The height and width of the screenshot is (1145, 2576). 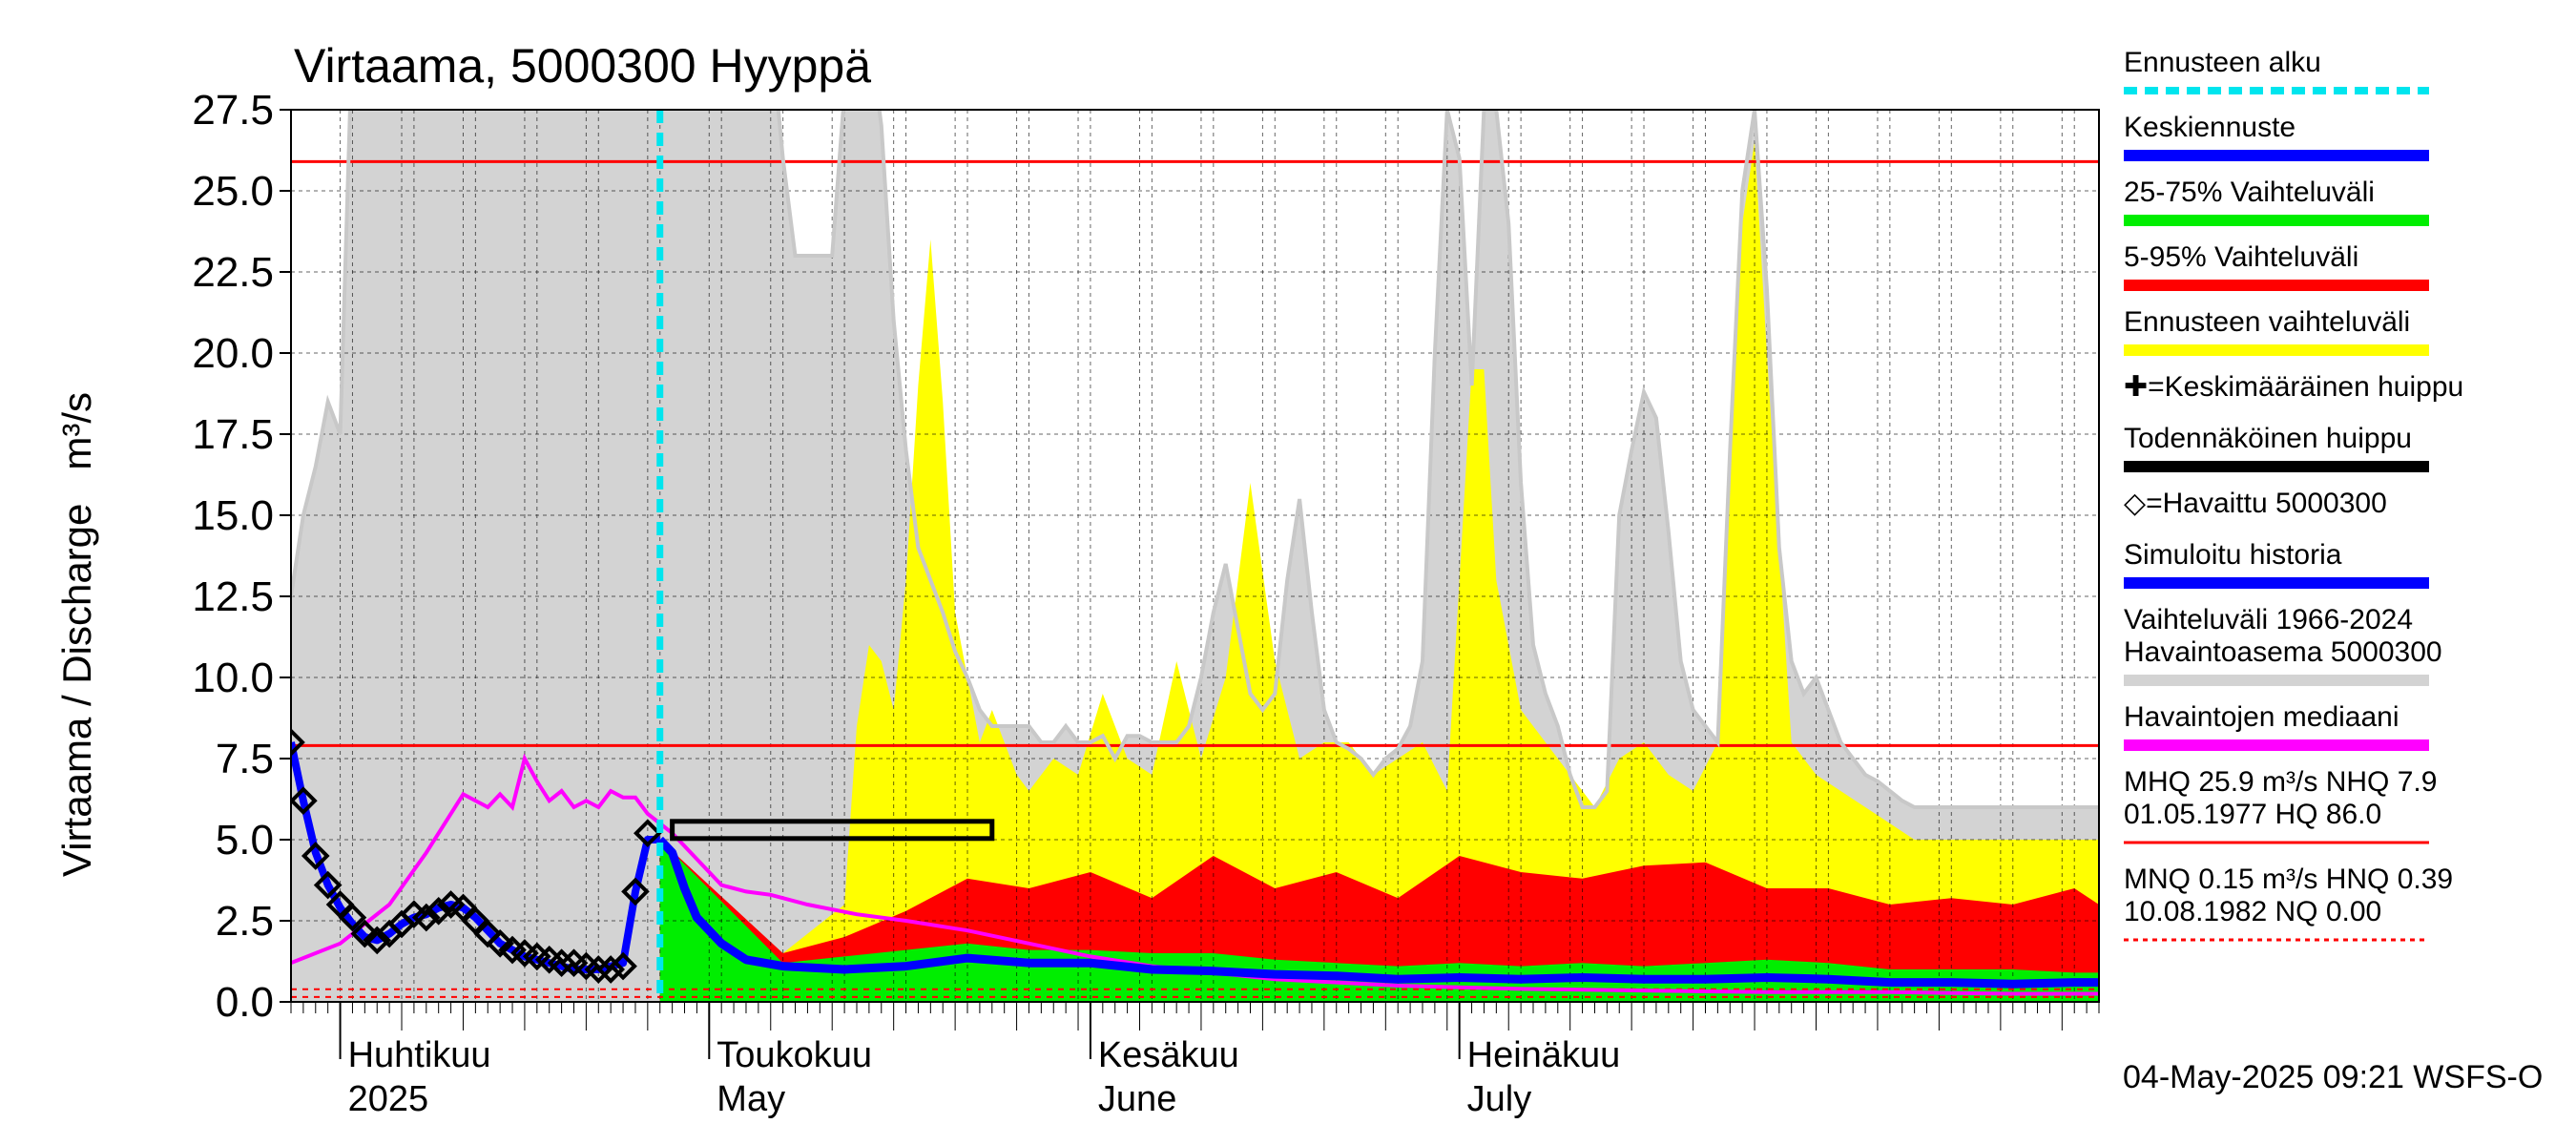 What do you see at coordinates (233, 516) in the screenshot?
I see `y-tick-label: 15.0` at bounding box center [233, 516].